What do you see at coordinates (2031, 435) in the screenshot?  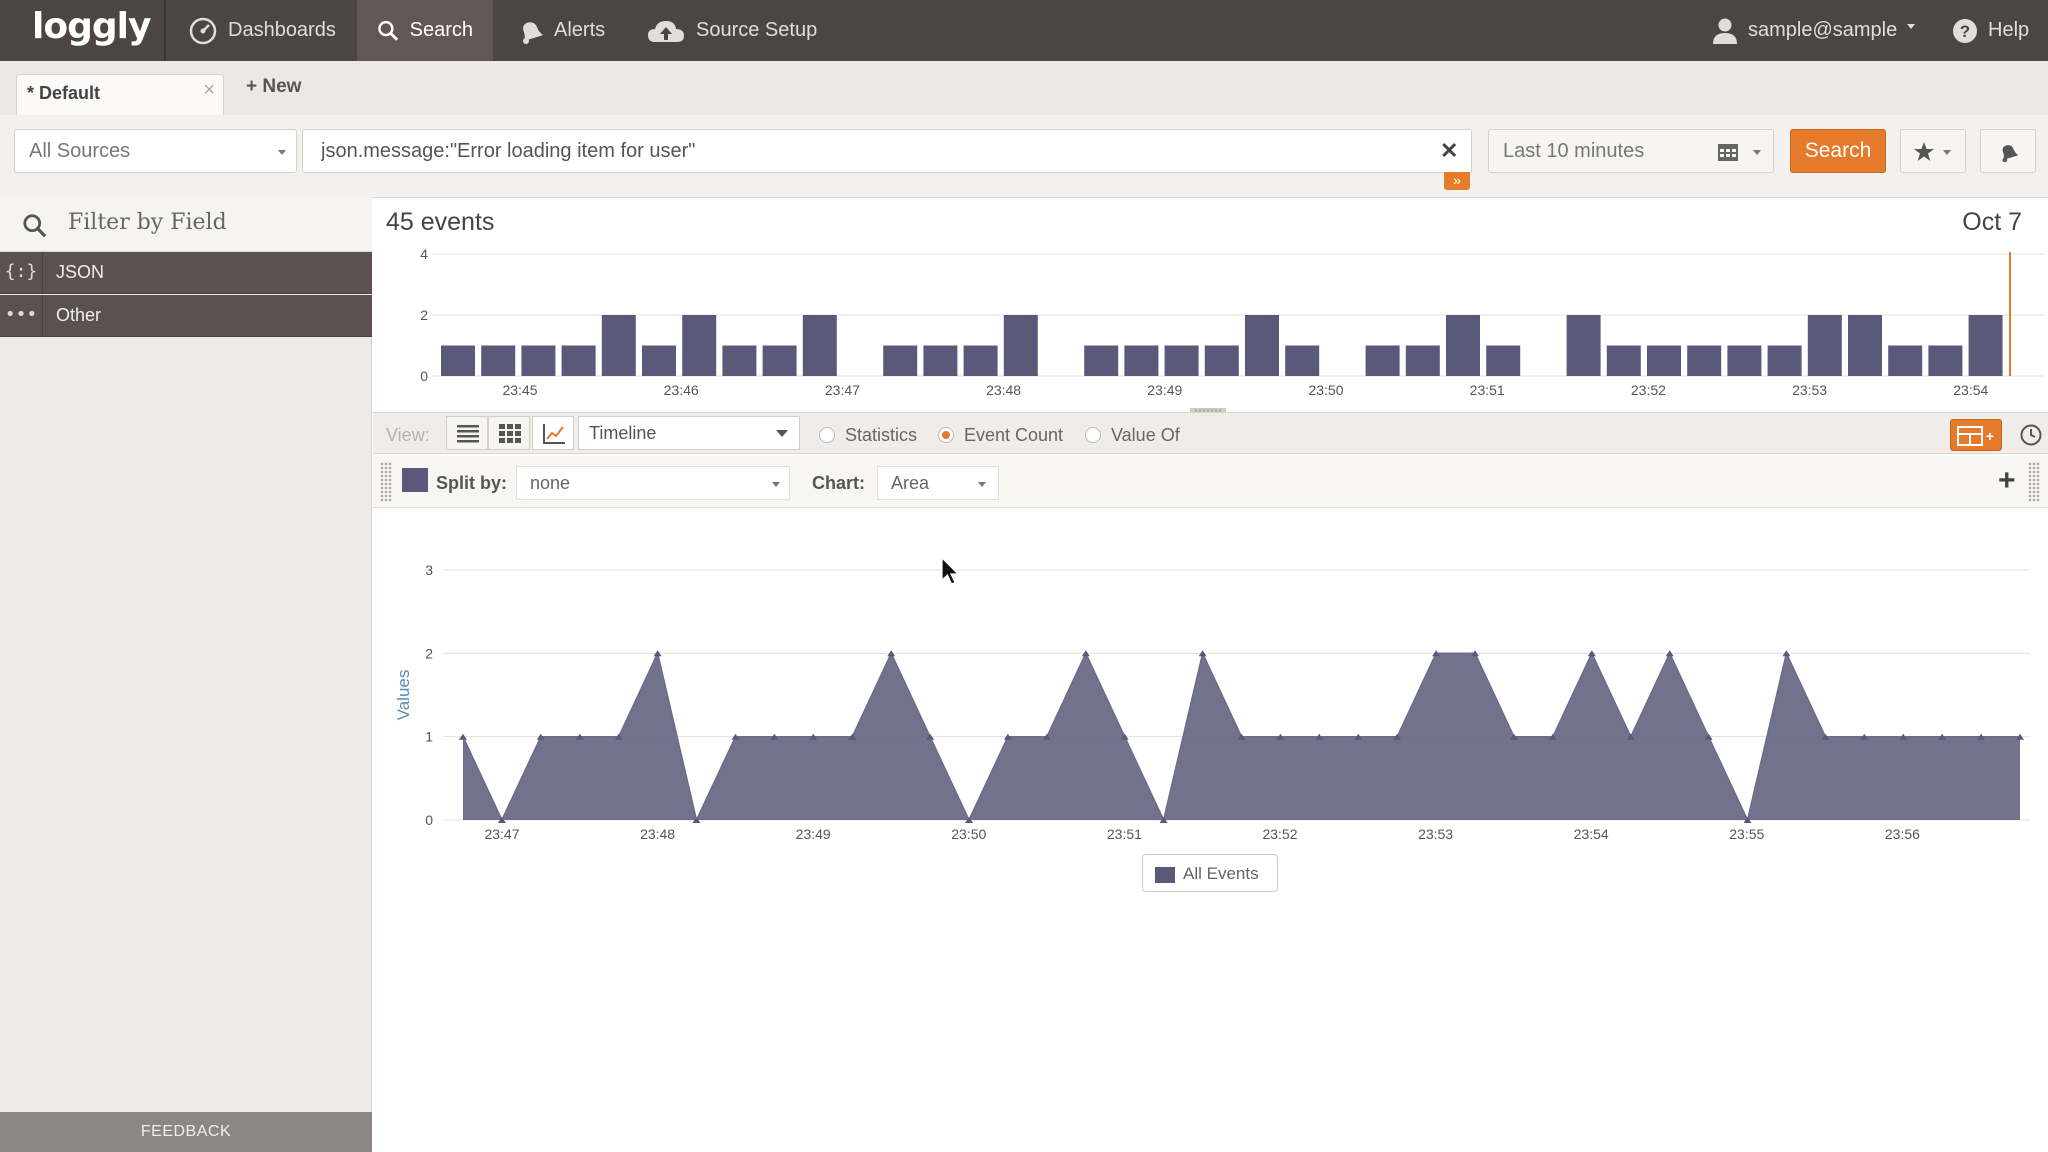 I see `history-clock-icon` at bounding box center [2031, 435].